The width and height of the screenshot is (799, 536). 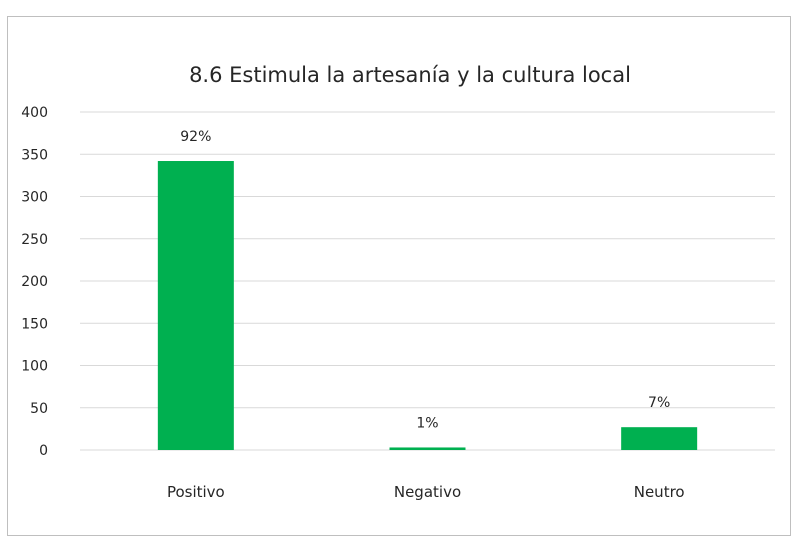 What do you see at coordinates (39, 409) in the screenshot?
I see `y-tick-label: 50` at bounding box center [39, 409].